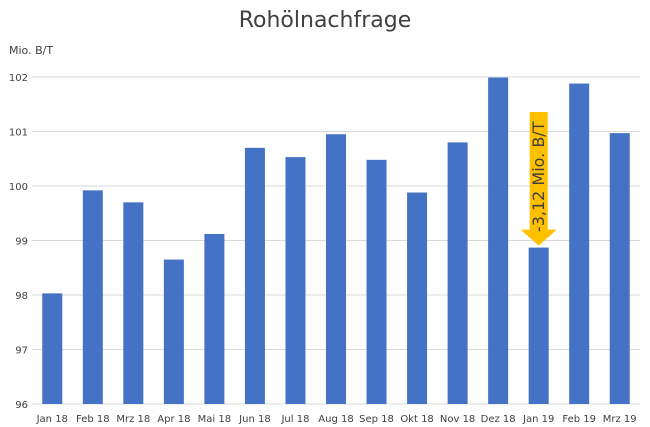 The height and width of the screenshot is (427, 650). What do you see at coordinates (214, 419) in the screenshot?
I see `x-tick-label: Mai 18` at bounding box center [214, 419].